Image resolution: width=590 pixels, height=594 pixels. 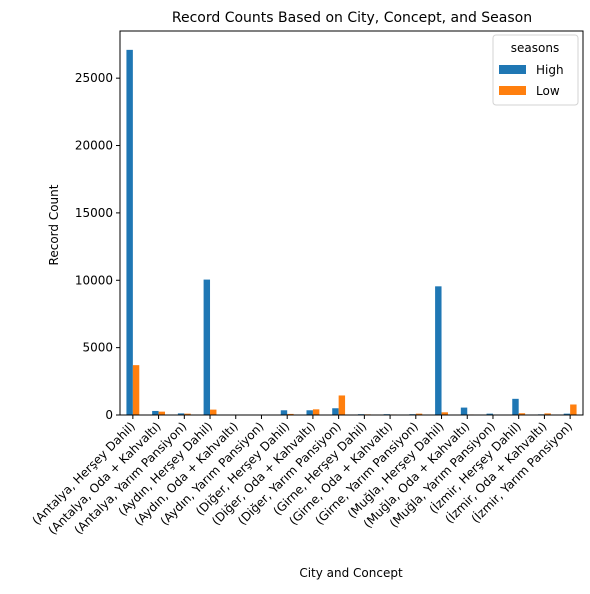 I want to click on legend-swatch-high, so click(x=512, y=69).